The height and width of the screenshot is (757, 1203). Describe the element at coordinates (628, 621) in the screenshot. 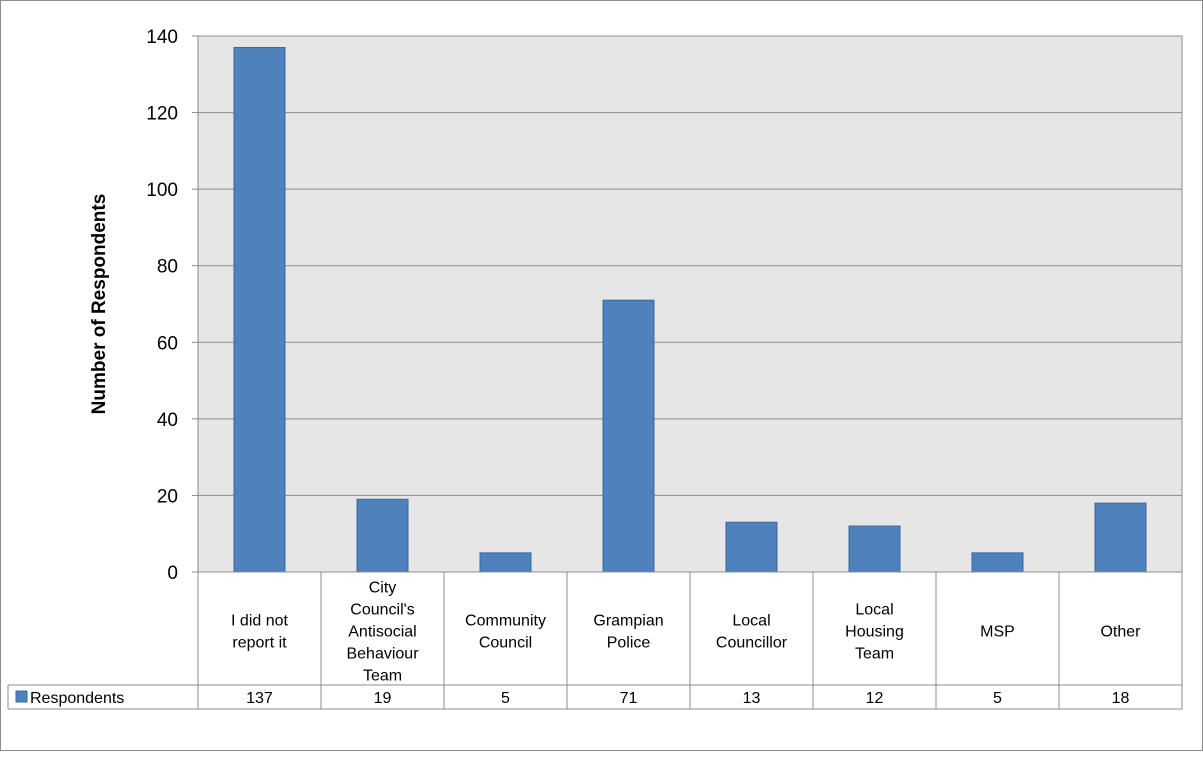

I see `category-label: Grampian` at that location.